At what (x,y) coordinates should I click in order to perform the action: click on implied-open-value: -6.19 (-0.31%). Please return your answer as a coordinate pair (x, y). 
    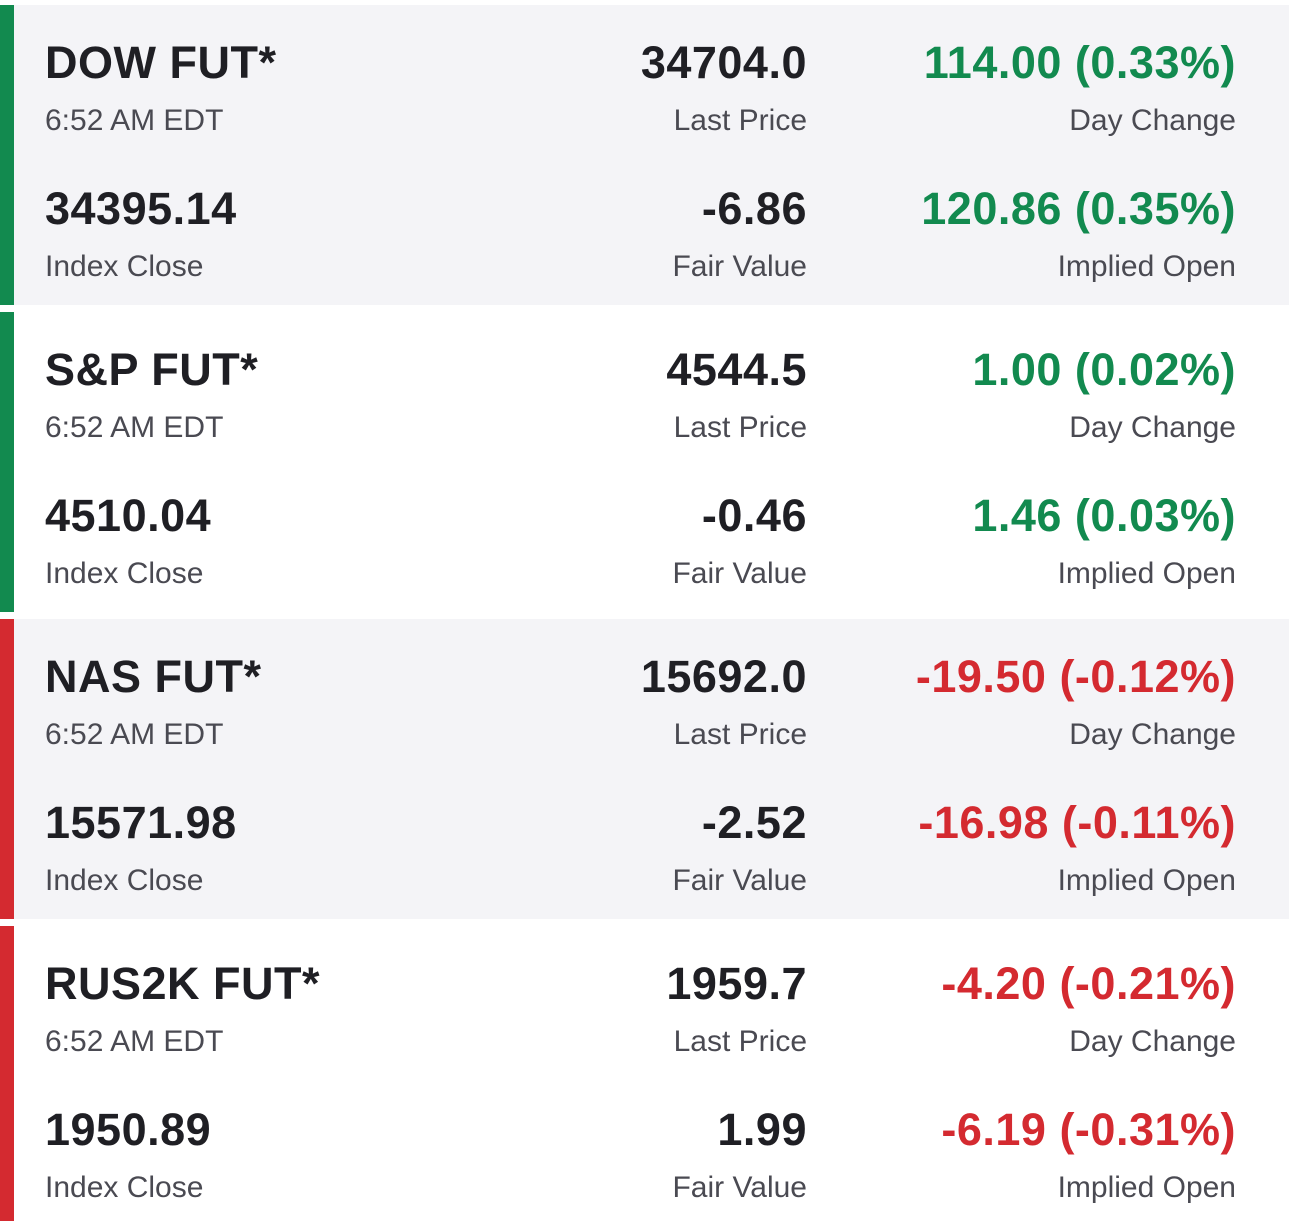
    Looking at the image, I should click on (1088, 1129).